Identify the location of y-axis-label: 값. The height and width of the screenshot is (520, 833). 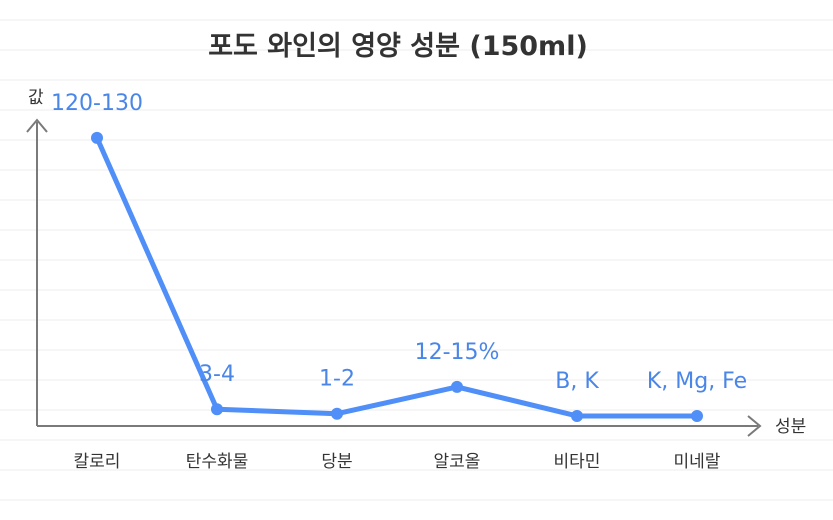
(36, 98).